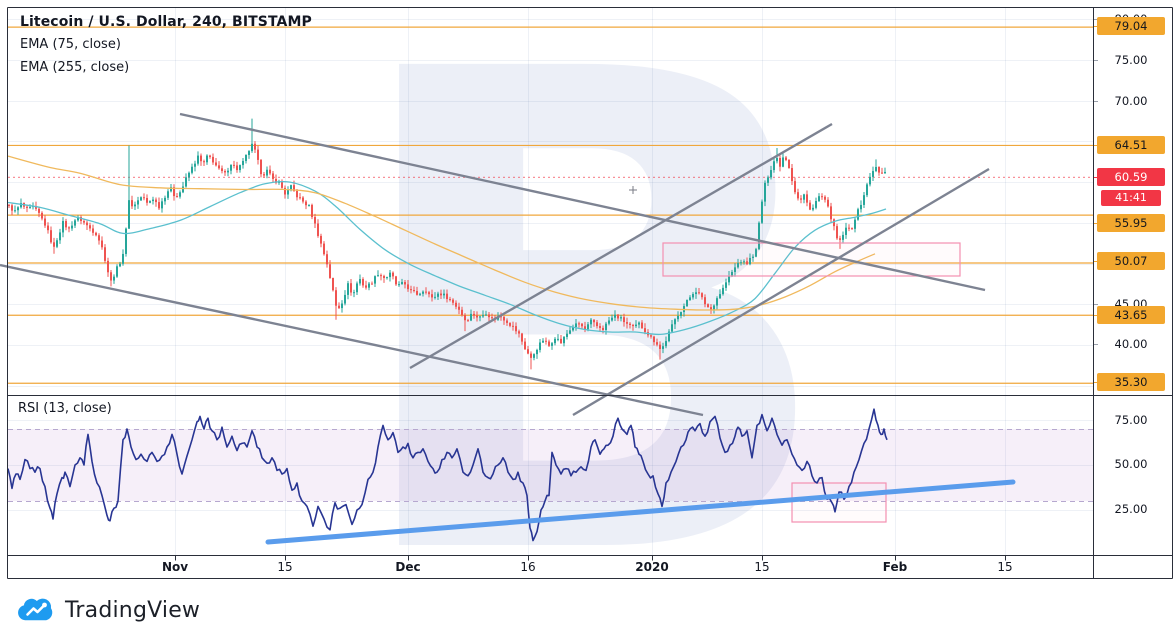 This screenshot has width=1174, height=634. What do you see at coordinates (1131, 464) in the screenshot?
I see `rsi-scale-label-50-00: 50.00` at bounding box center [1131, 464].